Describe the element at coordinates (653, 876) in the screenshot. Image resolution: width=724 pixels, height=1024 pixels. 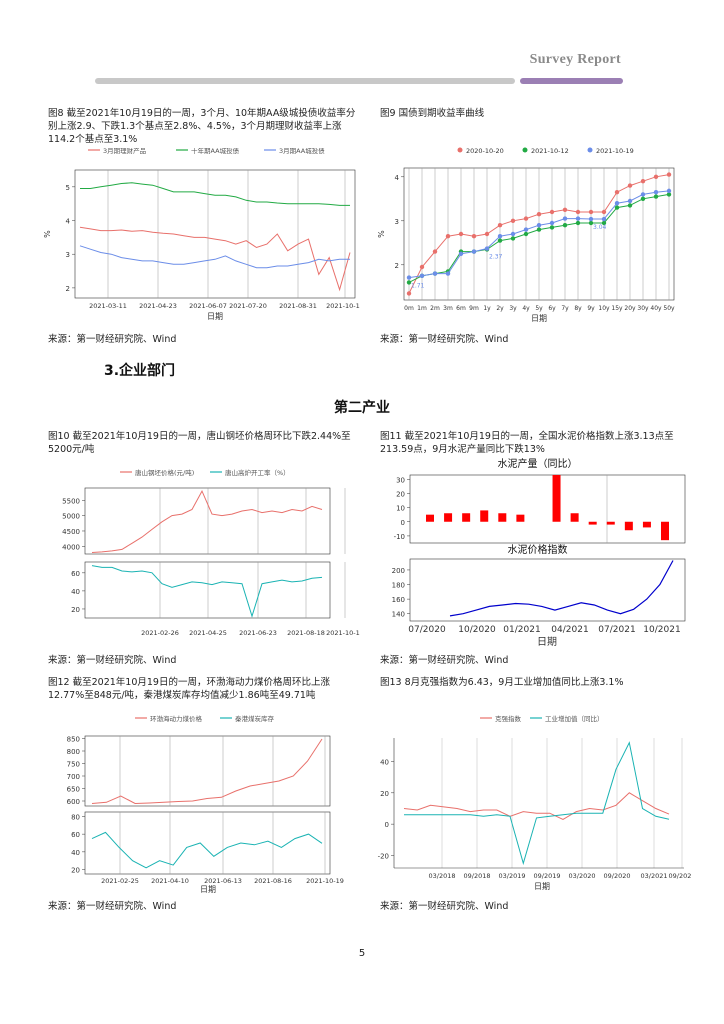
I see `x-tick-label: 03/2021` at that location.